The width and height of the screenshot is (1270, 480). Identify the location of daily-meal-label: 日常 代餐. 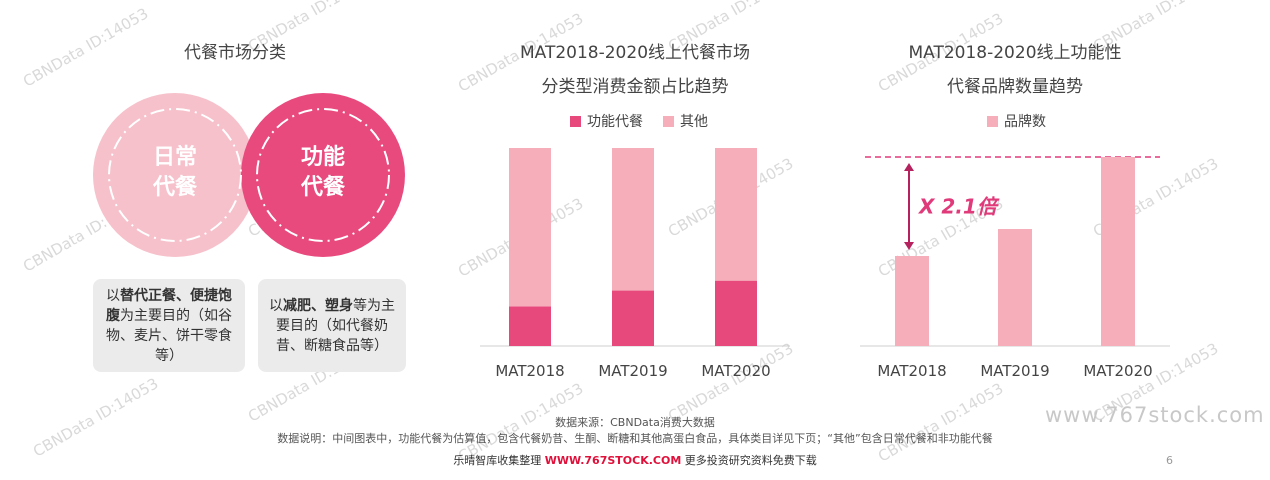
(174, 172).